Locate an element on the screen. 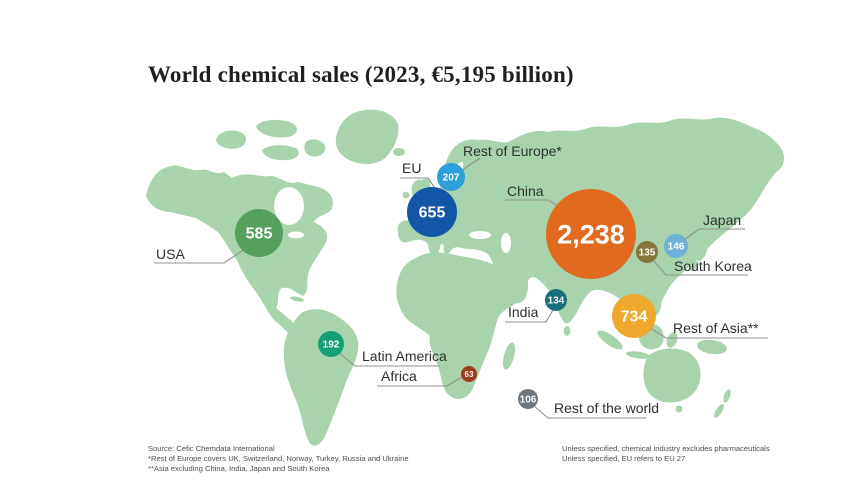 This screenshot has height=486, width=864. landmass-madagascar is located at coordinates (509, 356).